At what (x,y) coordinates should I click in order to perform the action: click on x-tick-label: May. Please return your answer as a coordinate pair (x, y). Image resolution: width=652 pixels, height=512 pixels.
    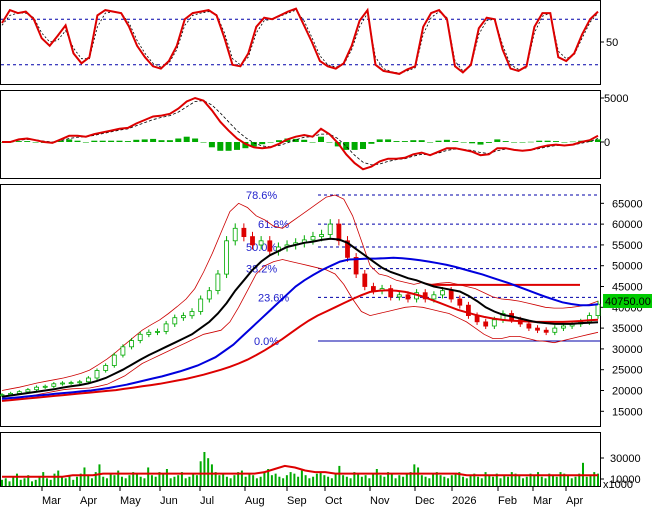
    Looking at the image, I should click on (130, 501).